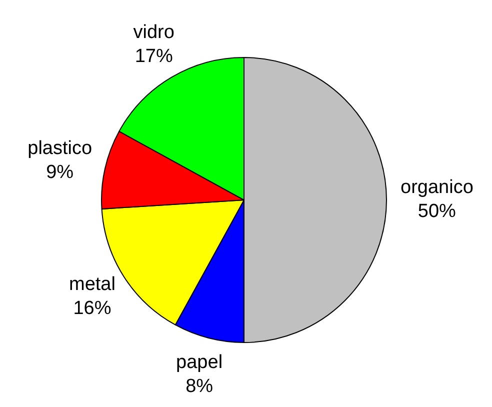 This screenshot has width=492, height=407. What do you see at coordinates (60, 148) in the screenshot?
I see `slice-label: plastico` at bounding box center [60, 148].